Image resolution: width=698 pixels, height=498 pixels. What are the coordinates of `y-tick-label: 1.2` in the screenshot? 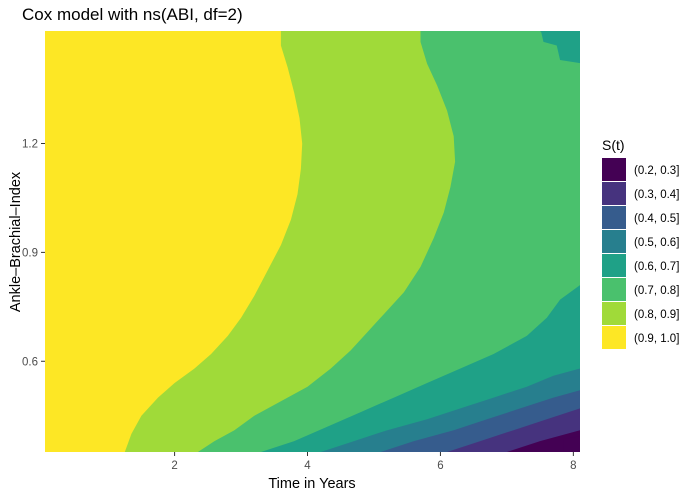 It's located at (30, 145).